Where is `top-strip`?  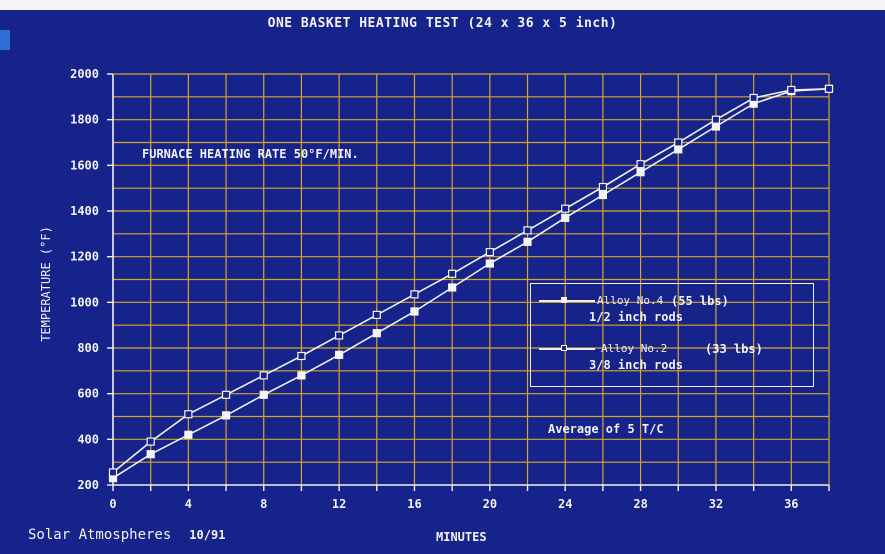
top-strip is located at coordinates (442, 5).